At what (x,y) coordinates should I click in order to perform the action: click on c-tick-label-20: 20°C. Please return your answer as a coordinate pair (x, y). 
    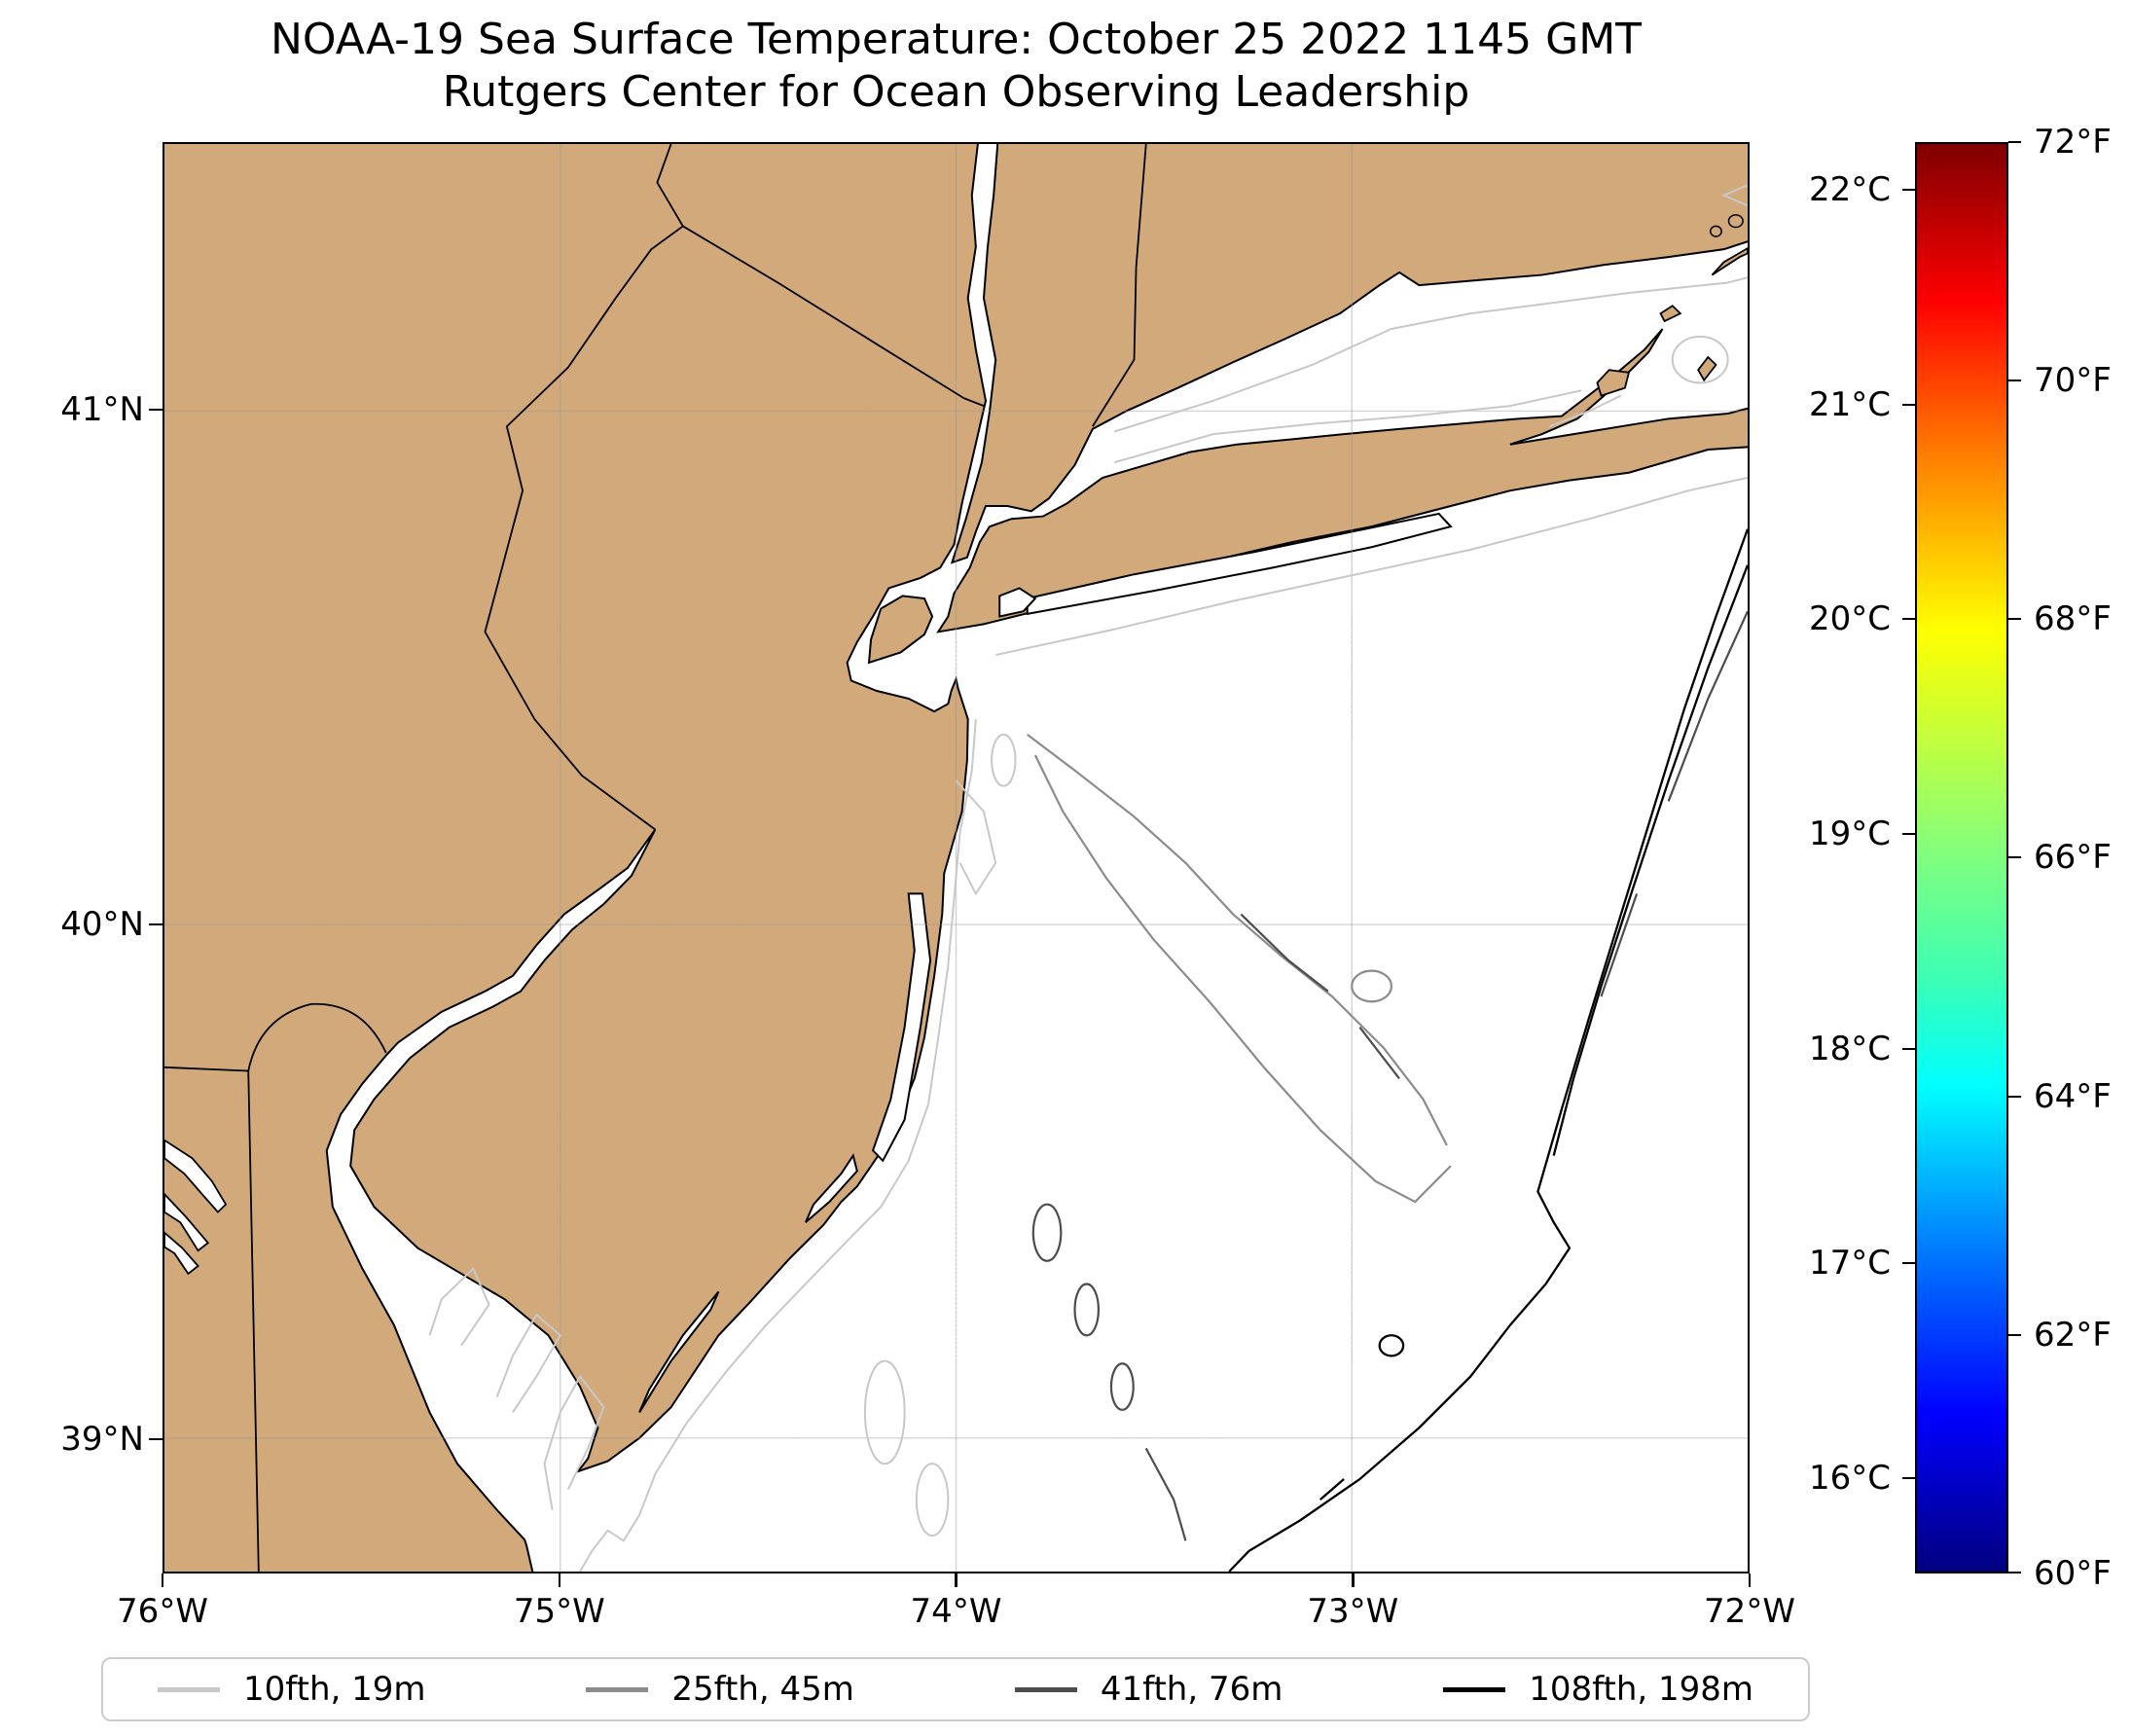
    Looking at the image, I should click on (1850, 619).